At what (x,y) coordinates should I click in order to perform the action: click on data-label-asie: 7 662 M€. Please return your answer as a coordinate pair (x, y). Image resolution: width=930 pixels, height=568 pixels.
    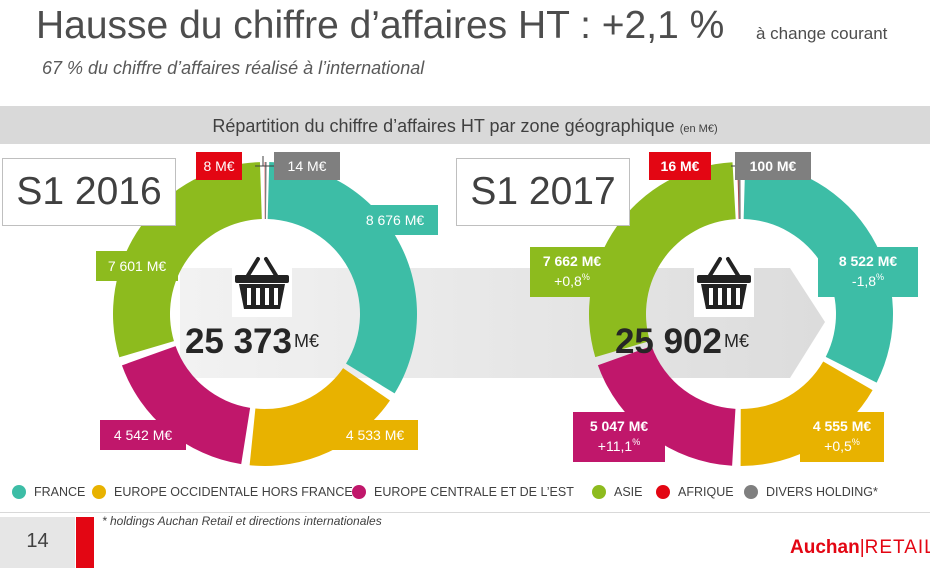
    Looking at the image, I should click on (572, 261).